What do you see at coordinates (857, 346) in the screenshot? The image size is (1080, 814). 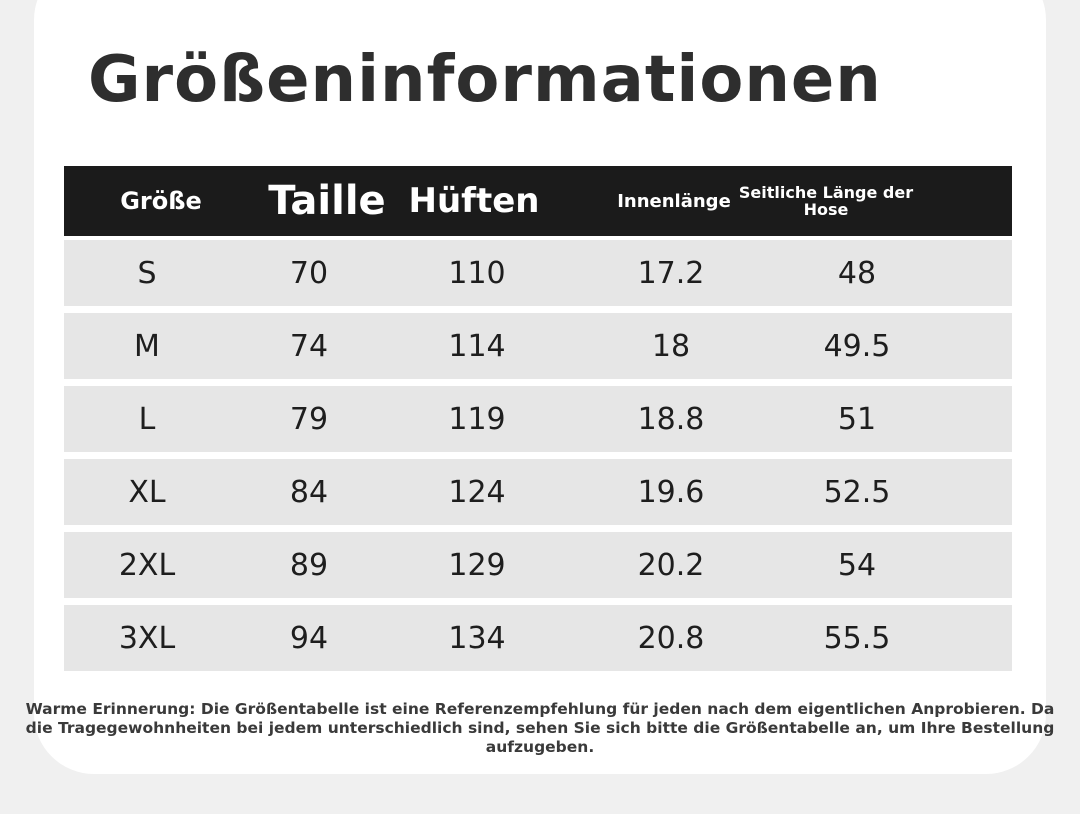 I see `cell-side-length: 49.5` at bounding box center [857, 346].